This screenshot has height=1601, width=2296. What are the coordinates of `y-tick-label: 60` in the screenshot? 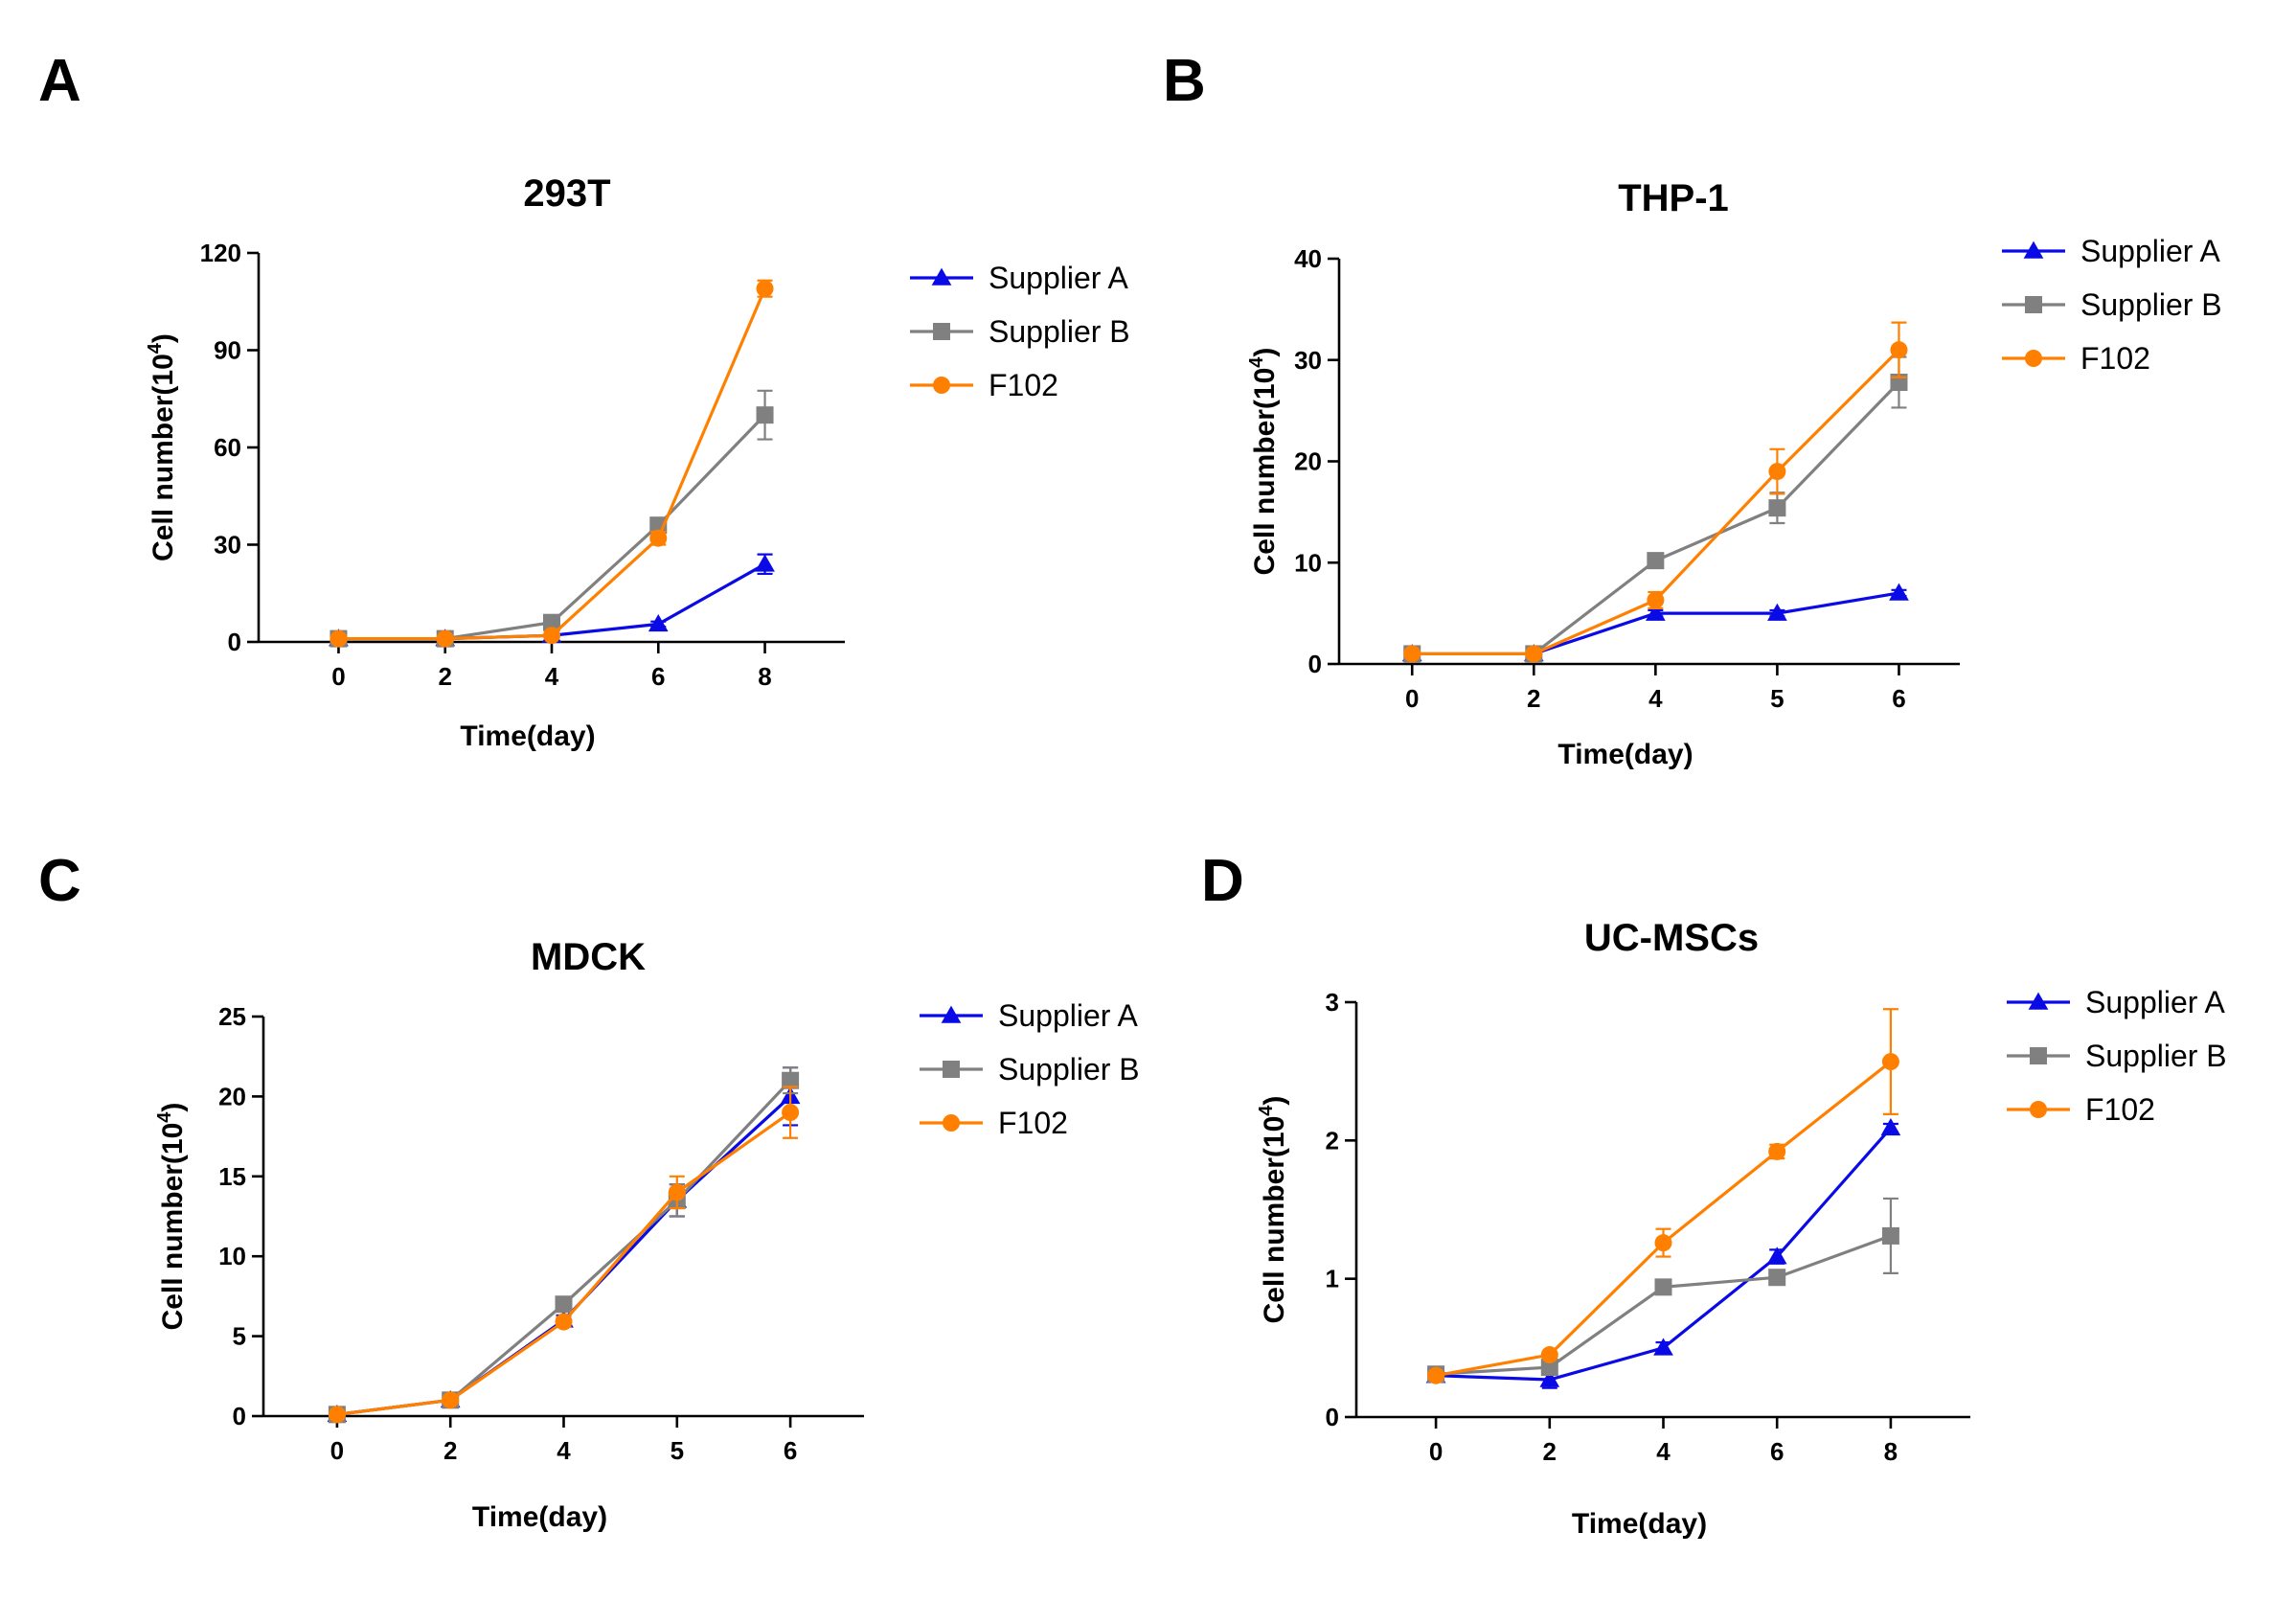 It's located at (228, 447).